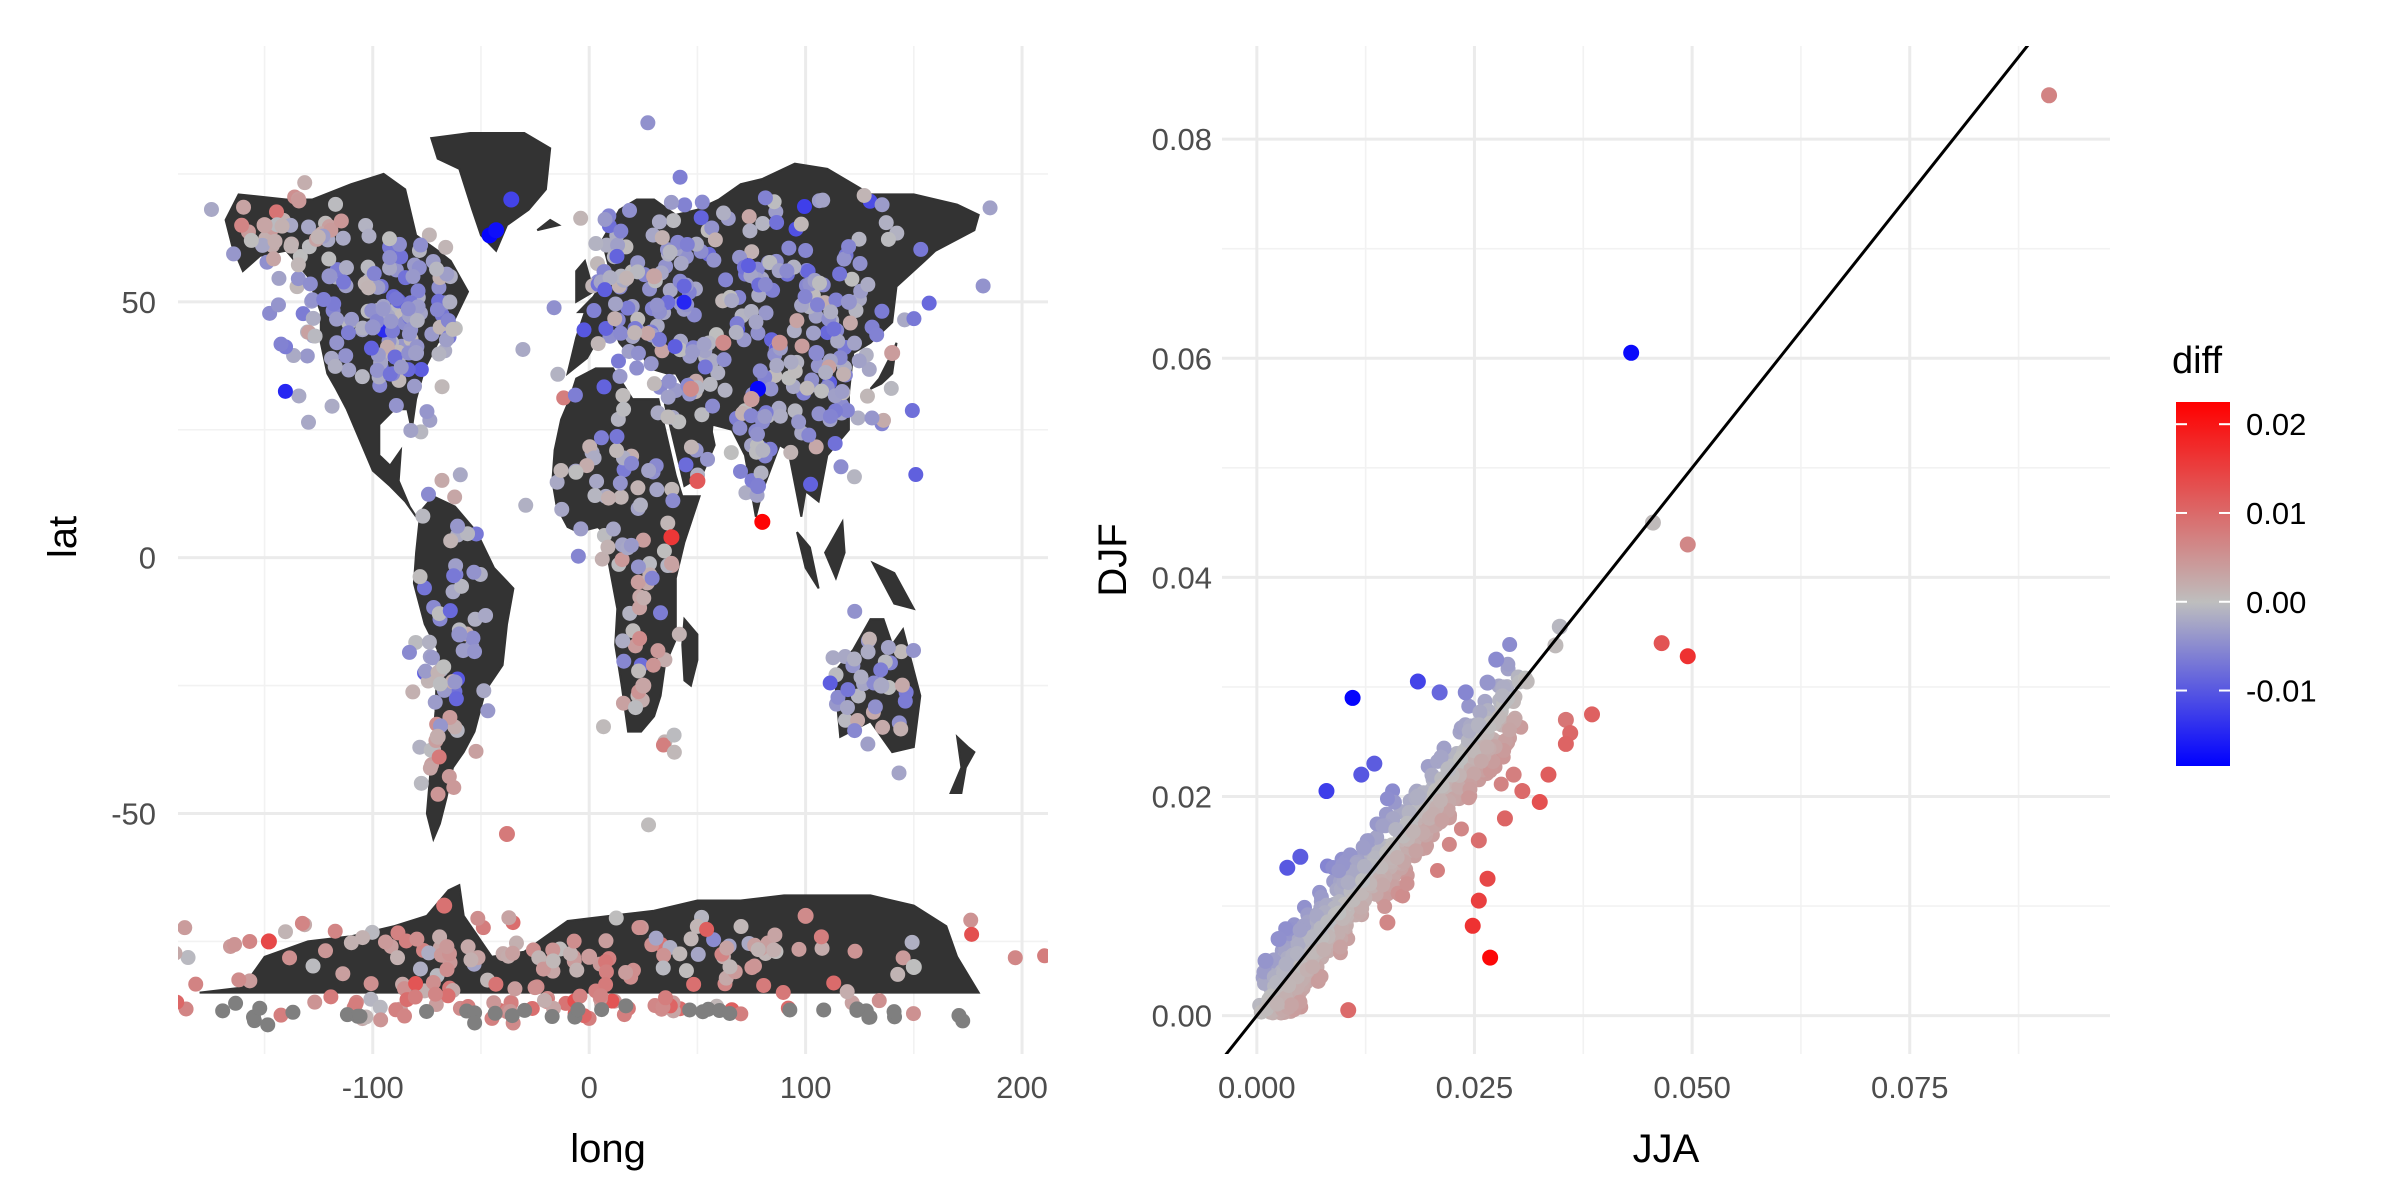 This screenshot has height=1200, width=2400. Describe the element at coordinates (2276, 513) in the screenshot. I see `legend-tick-label: 0.01` at that location.